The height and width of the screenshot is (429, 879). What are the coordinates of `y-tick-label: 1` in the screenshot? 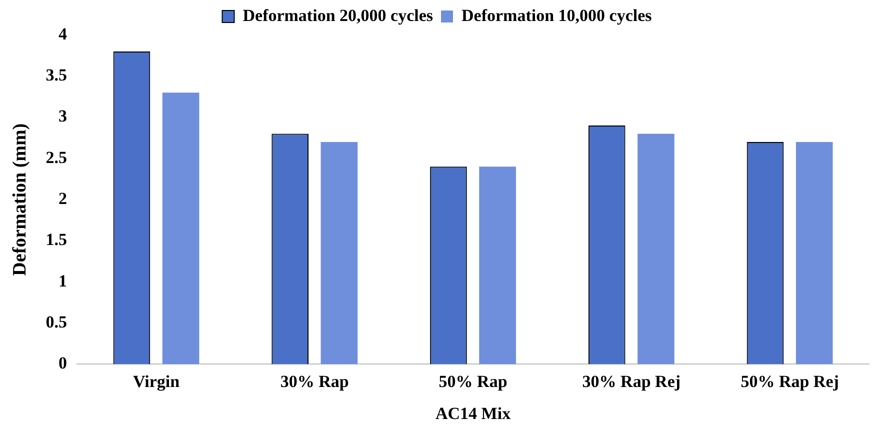 It's located at (63, 280).